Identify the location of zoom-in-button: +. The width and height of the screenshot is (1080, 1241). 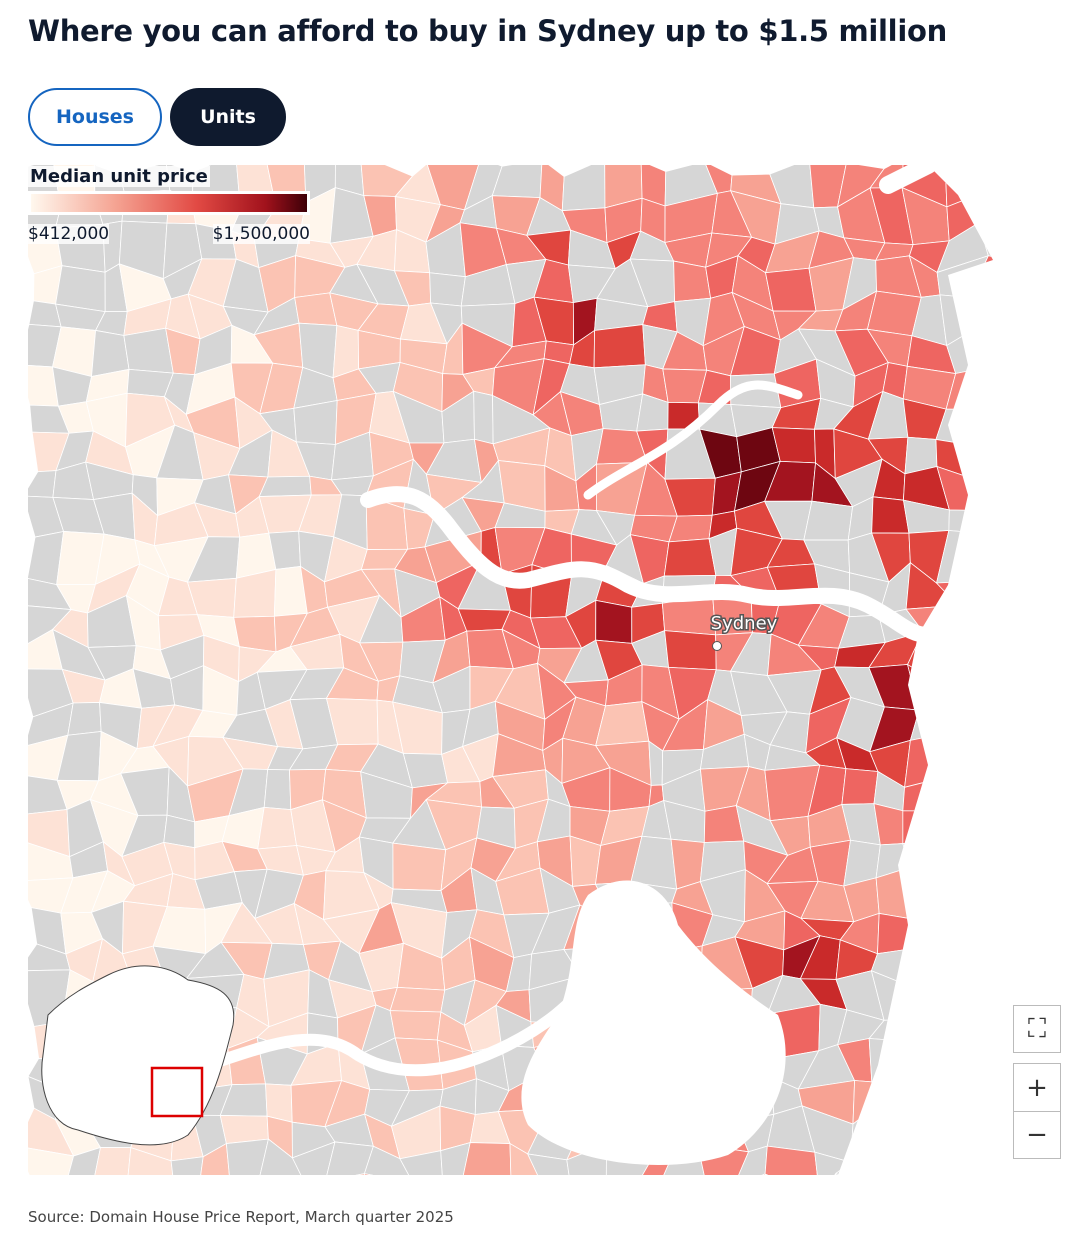
(1037, 1087).